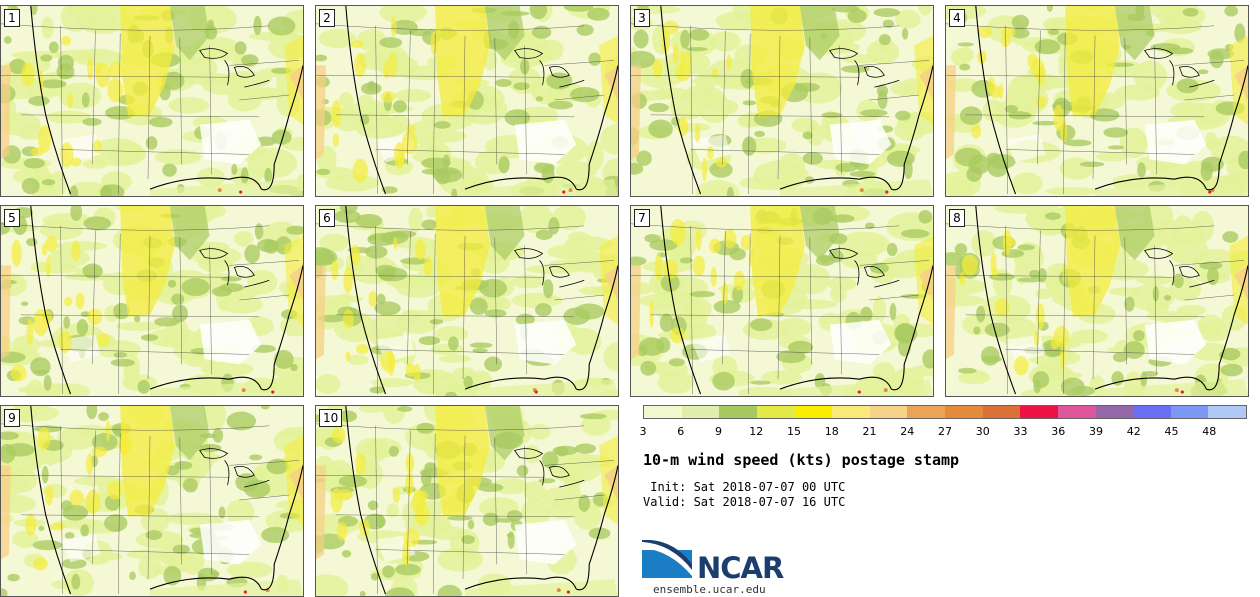 The image size is (1260, 597). I want to click on colorbar-tick-label: 30, so click(982, 431).